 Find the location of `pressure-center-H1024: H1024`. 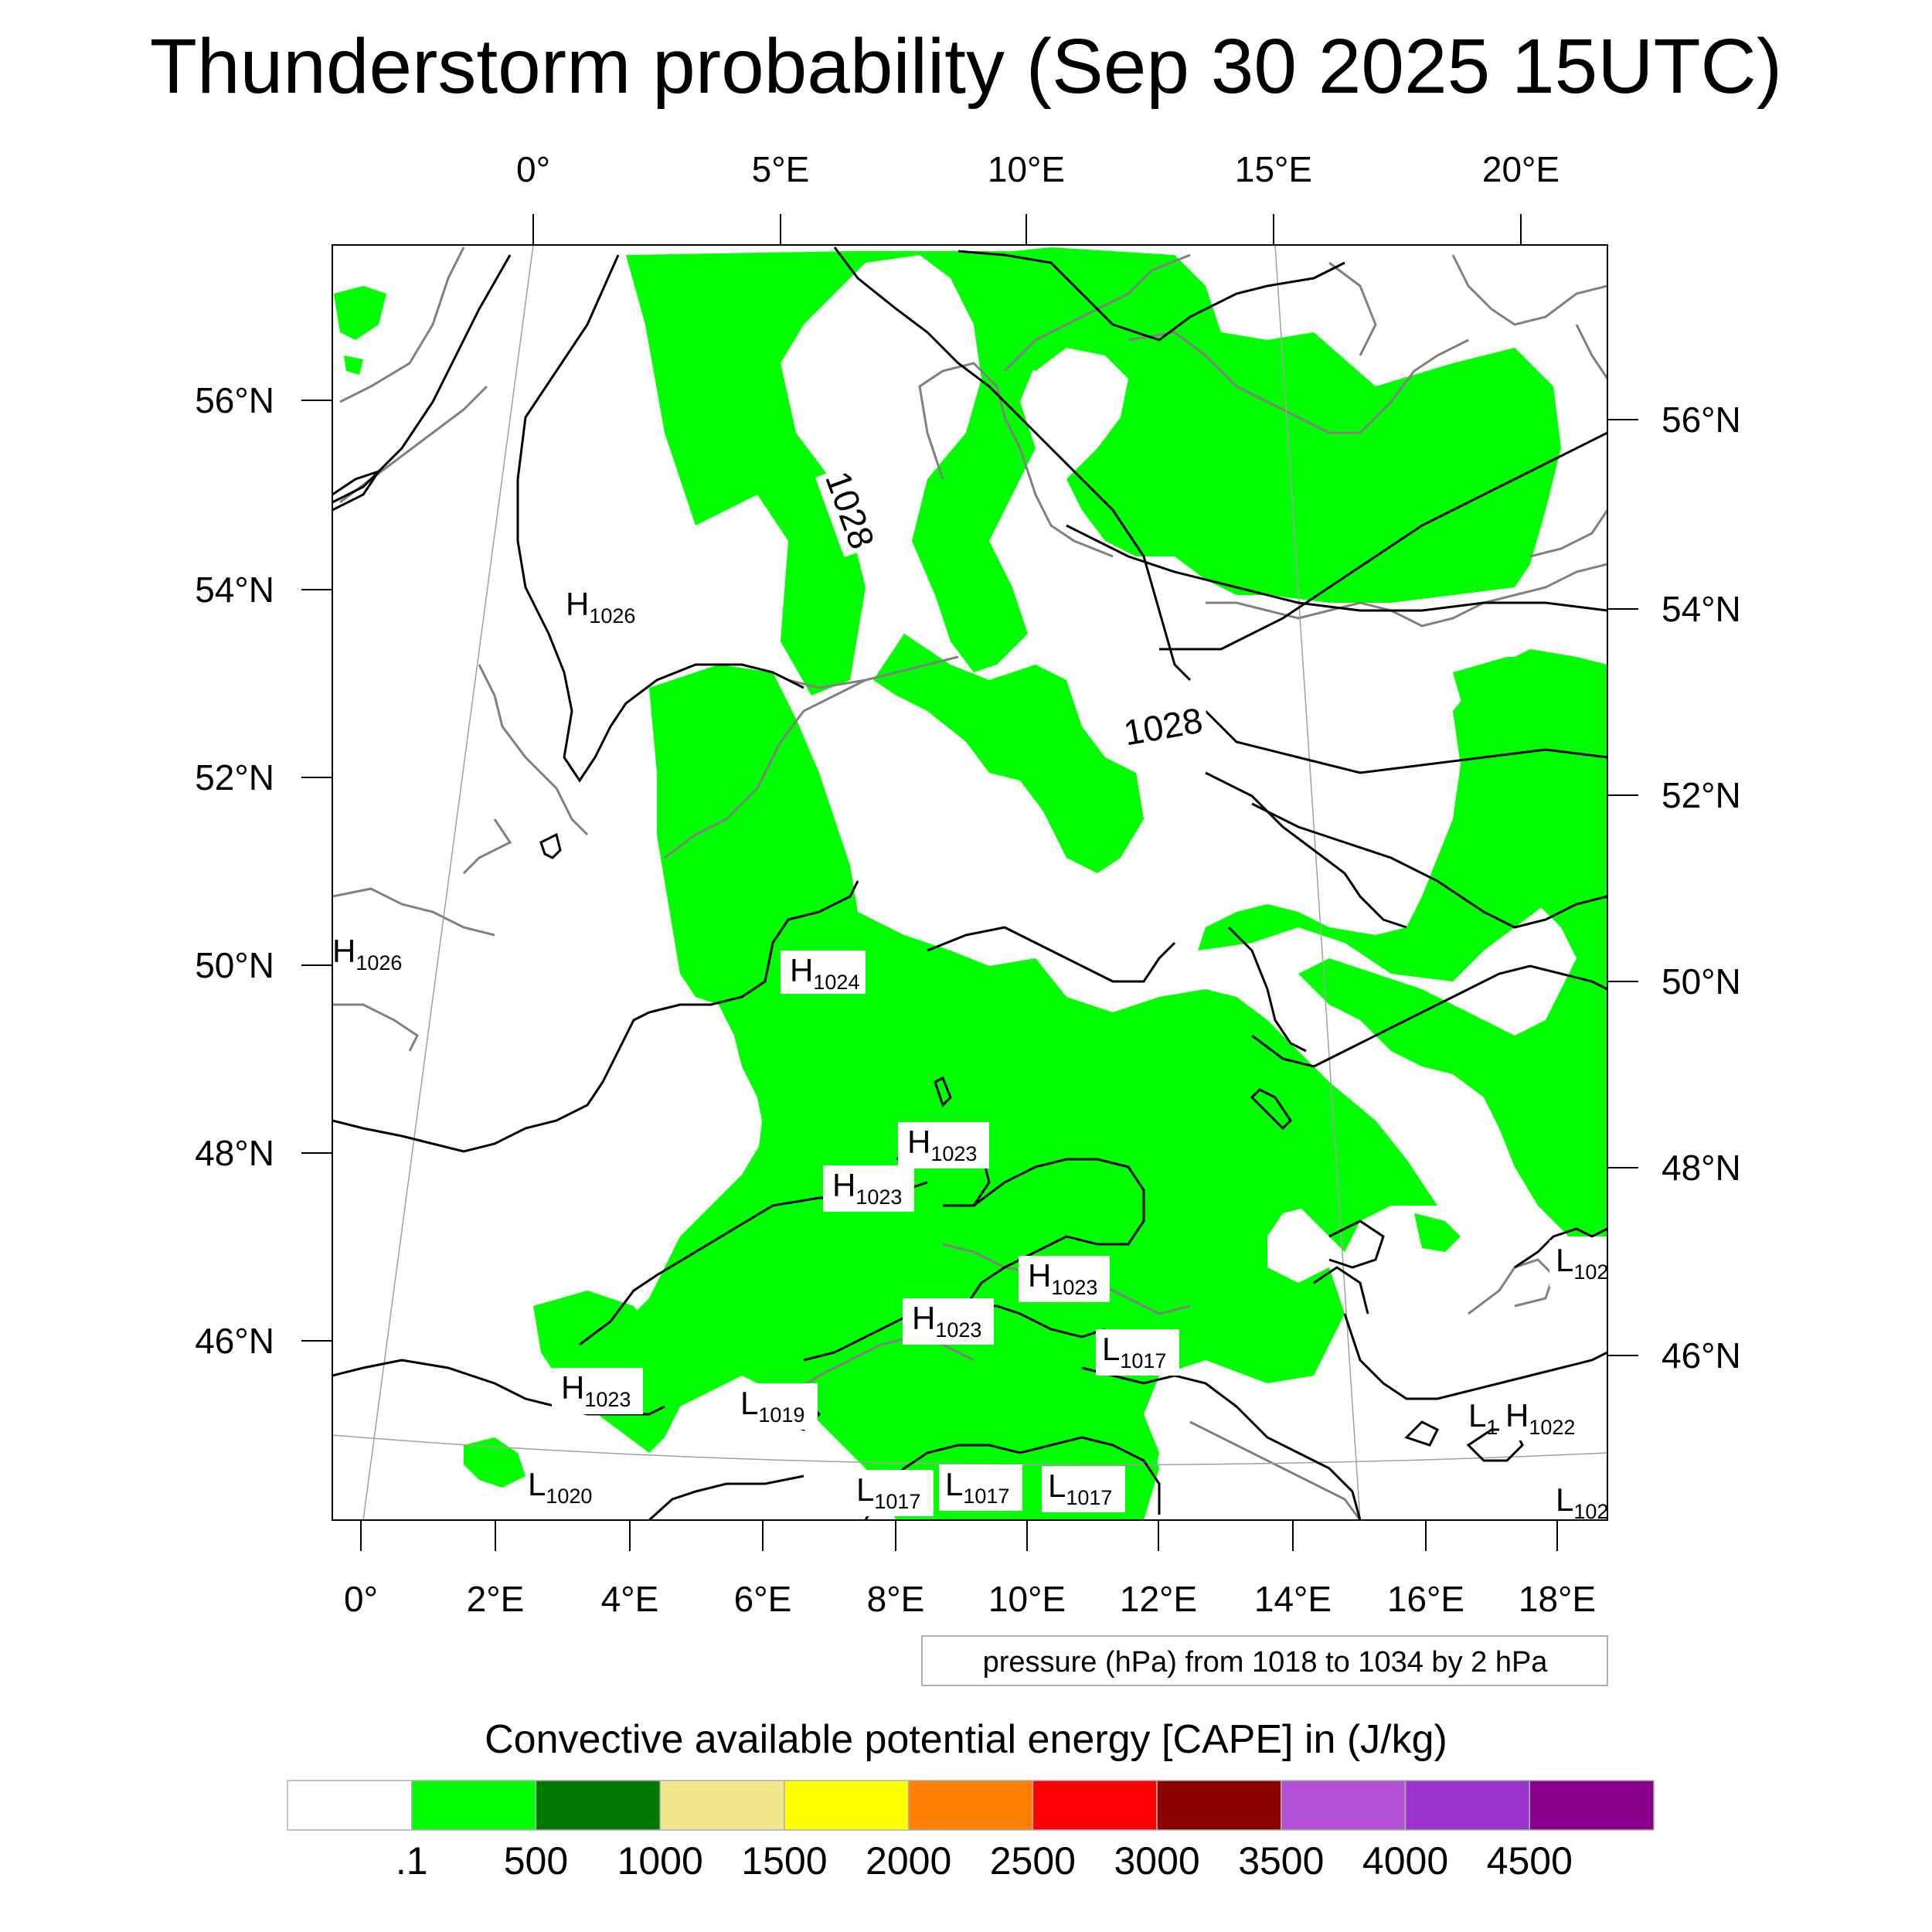

pressure-center-H1024: H1024 is located at coordinates (823, 972).